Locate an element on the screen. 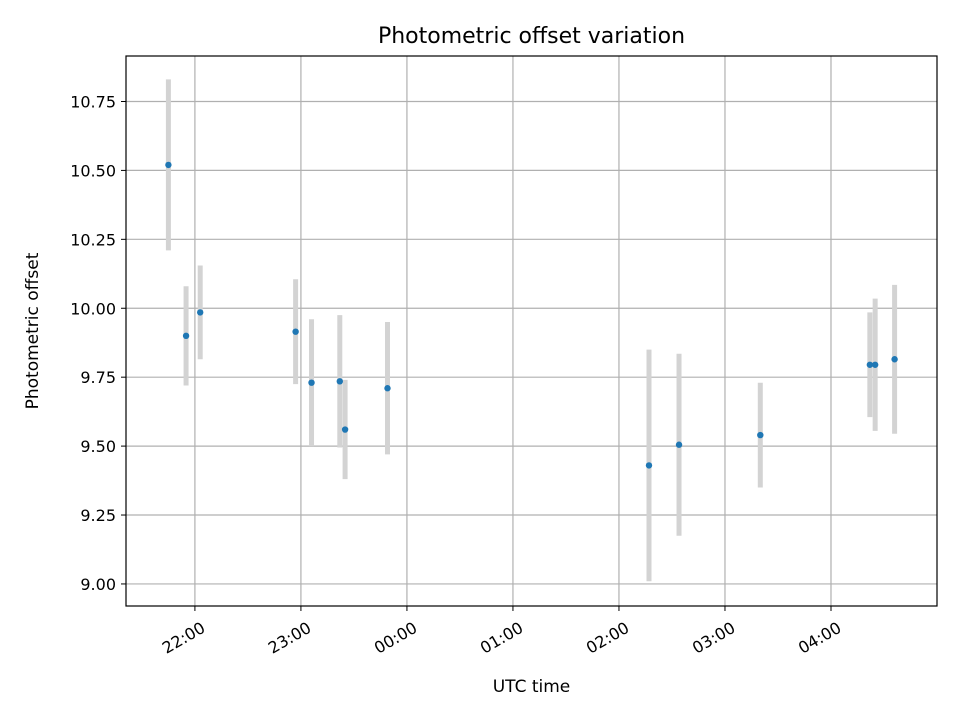 The height and width of the screenshot is (720, 960). x-axis-label: UTC time is located at coordinates (532, 687).